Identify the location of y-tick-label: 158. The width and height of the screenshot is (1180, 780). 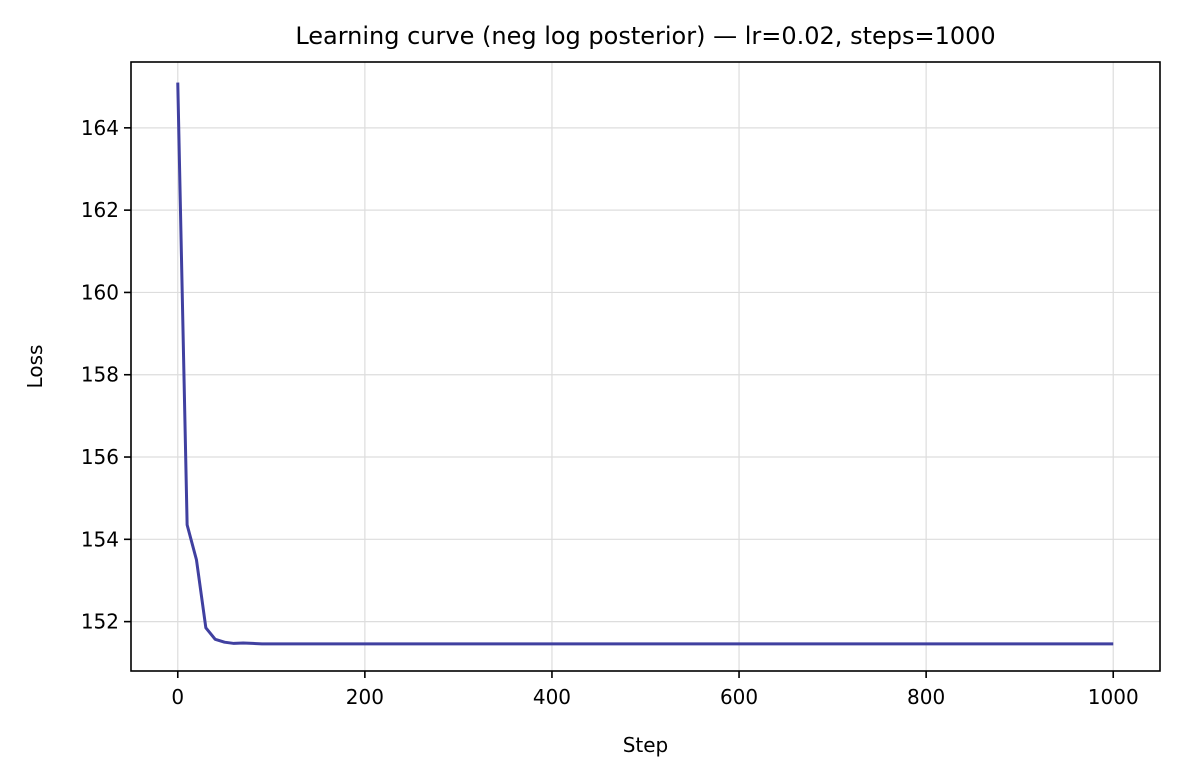
(100, 375).